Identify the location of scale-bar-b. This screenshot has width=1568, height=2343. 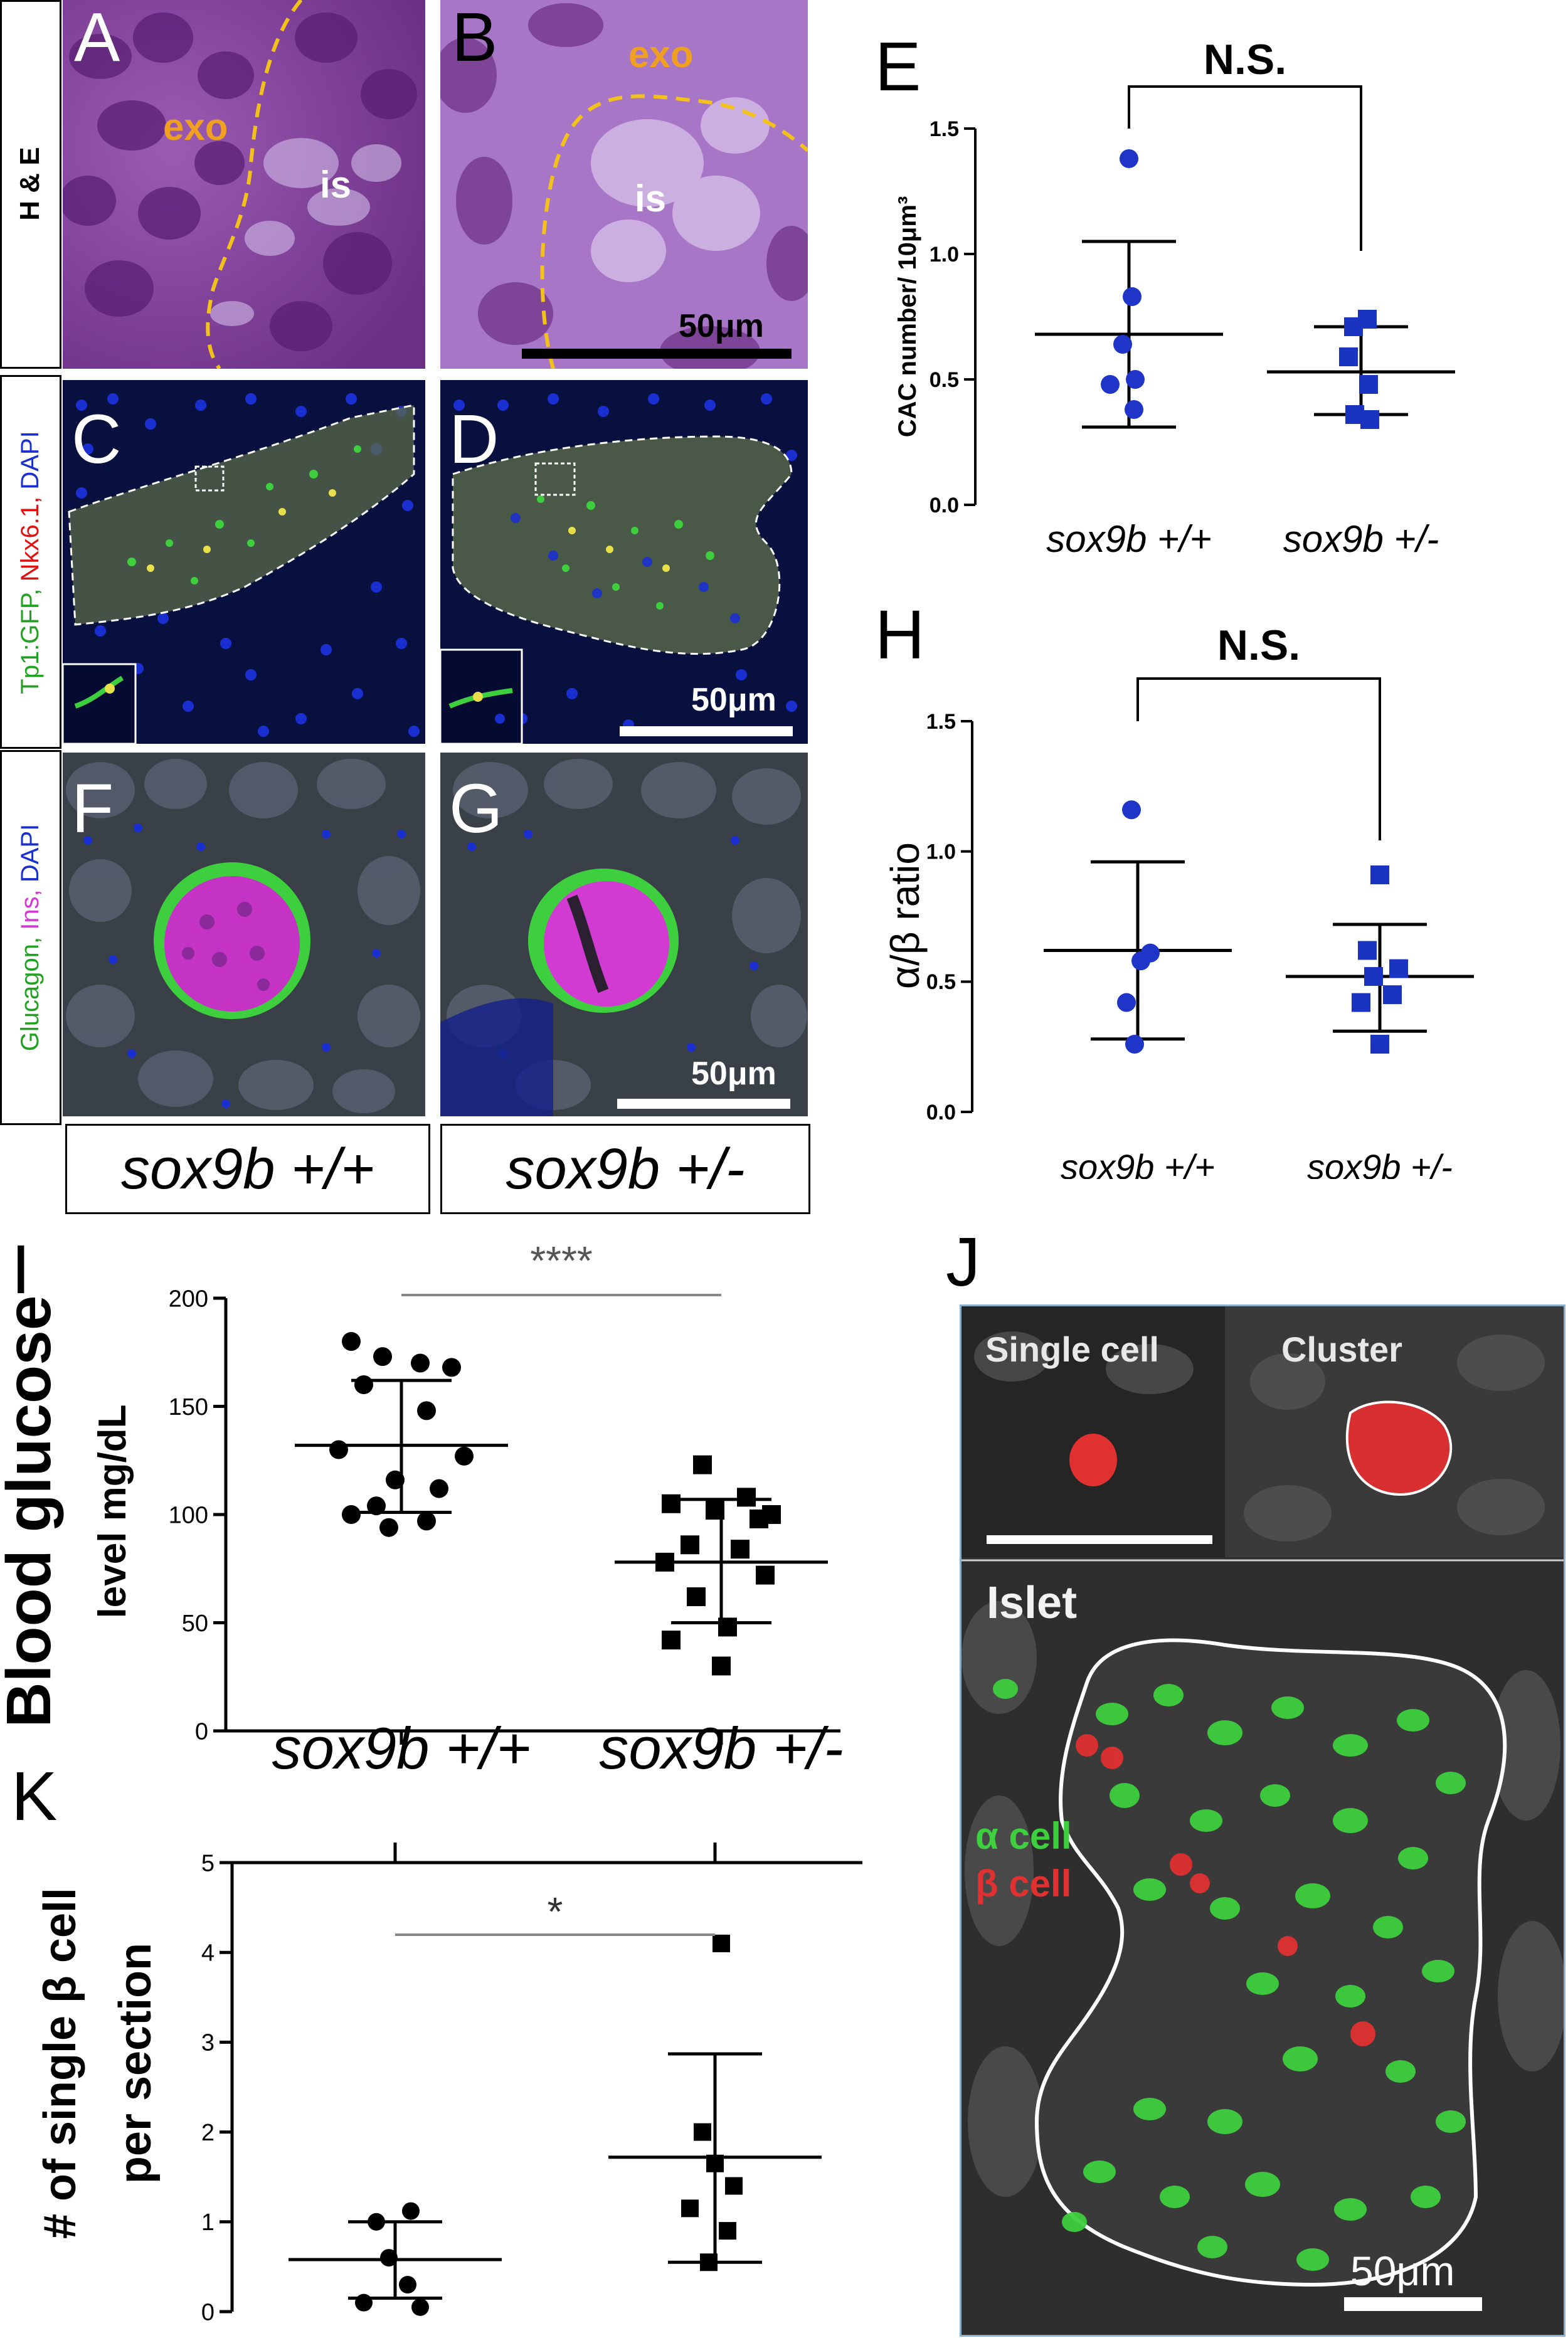
(657, 354).